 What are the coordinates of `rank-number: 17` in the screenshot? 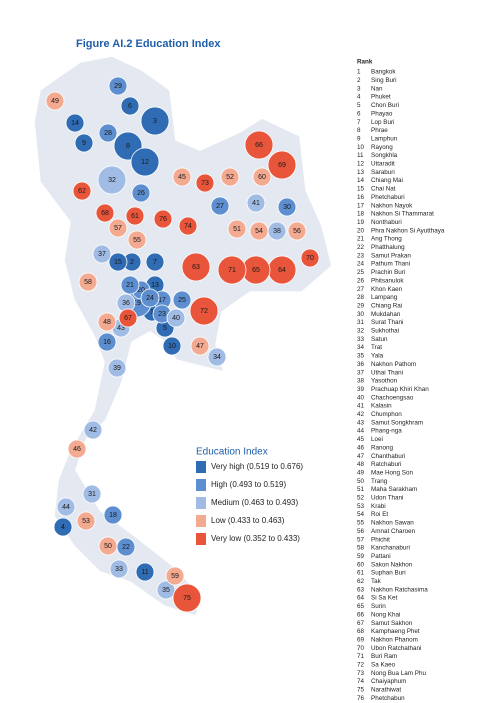 It's located at (361, 205).